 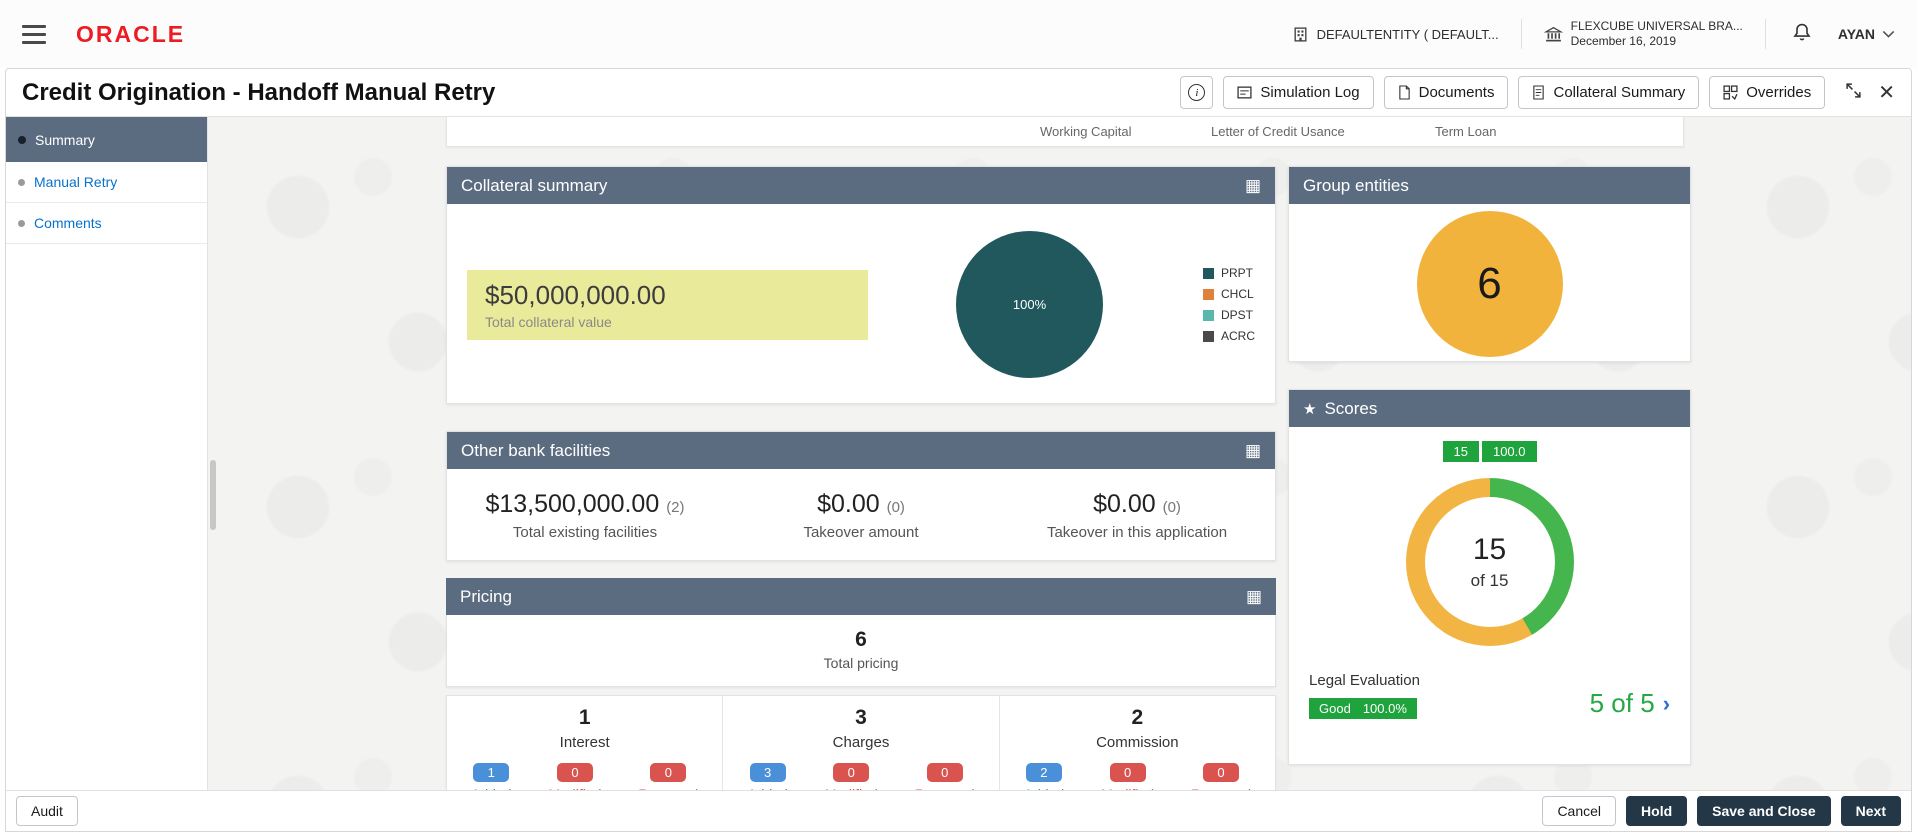 I want to click on group-entities-count-circle: 6, so click(x=1489, y=283).